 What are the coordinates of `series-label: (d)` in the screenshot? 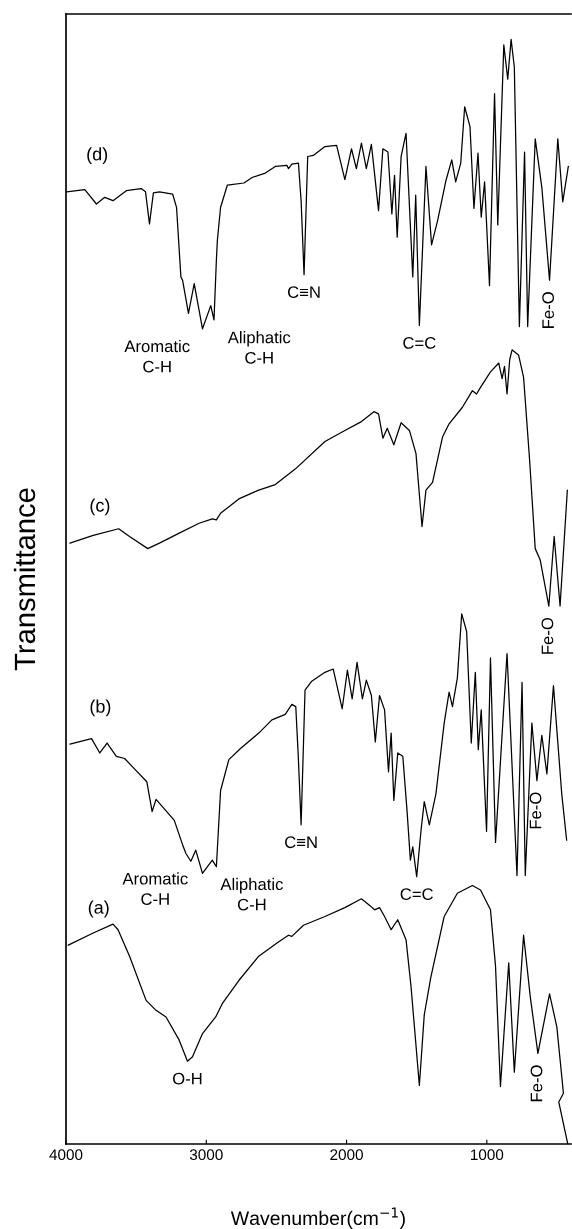 It's located at (97, 156).